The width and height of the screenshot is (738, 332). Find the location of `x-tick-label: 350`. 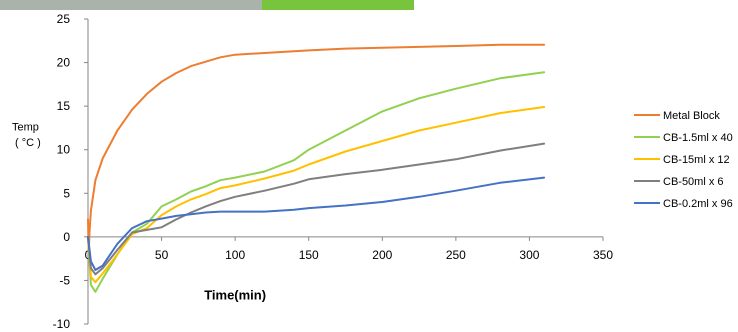

x-tick-label: 350 is located at coordinates (603, 255).